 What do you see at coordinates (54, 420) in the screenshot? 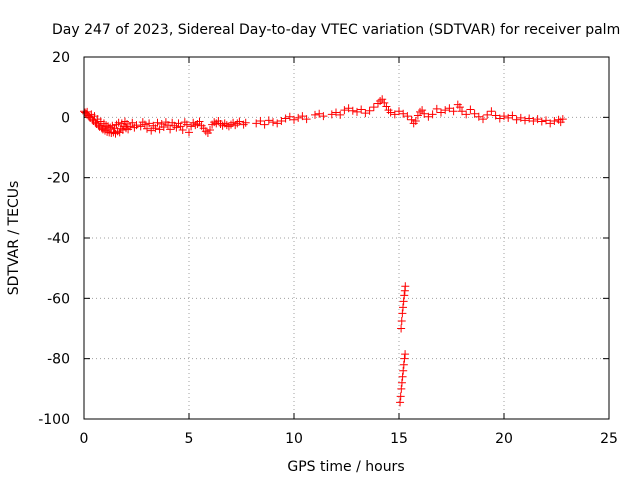
I see `y-tick-label: -100` at bounding box center [54, 420].